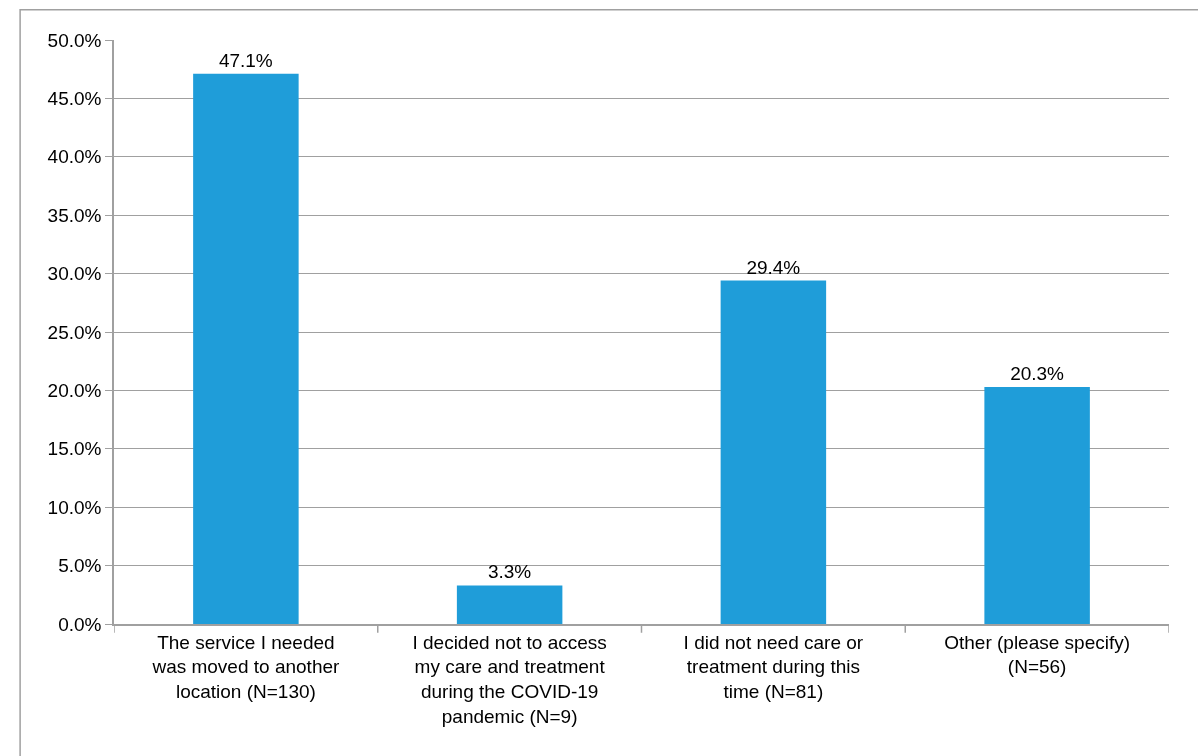 This screenshot has height=756, width=1198. What do you see at coordinates (74, 274) in the screenshot?
I see `y-tick-label: 30.0%` at bounding box center [74, 274].